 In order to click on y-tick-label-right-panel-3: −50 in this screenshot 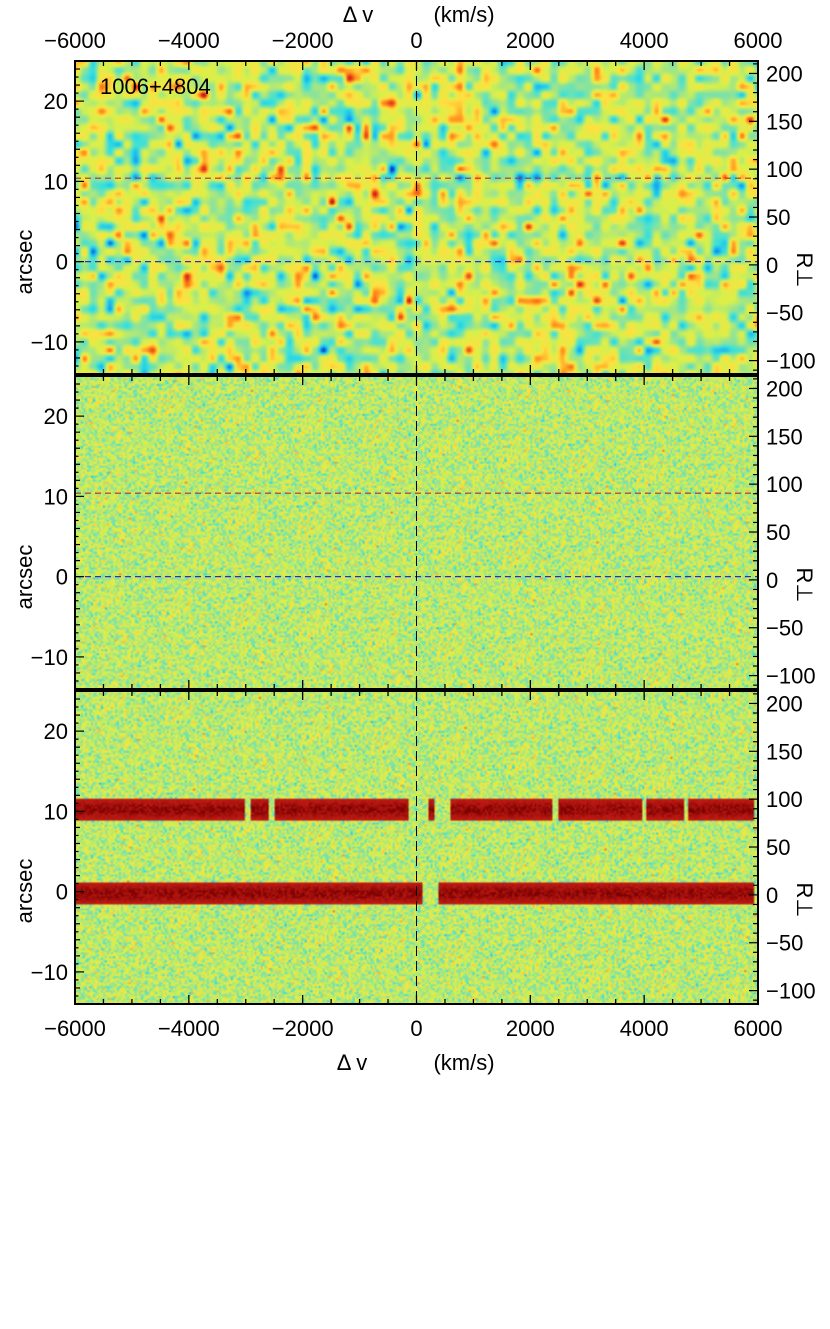, I will do `click(784, 943)`.